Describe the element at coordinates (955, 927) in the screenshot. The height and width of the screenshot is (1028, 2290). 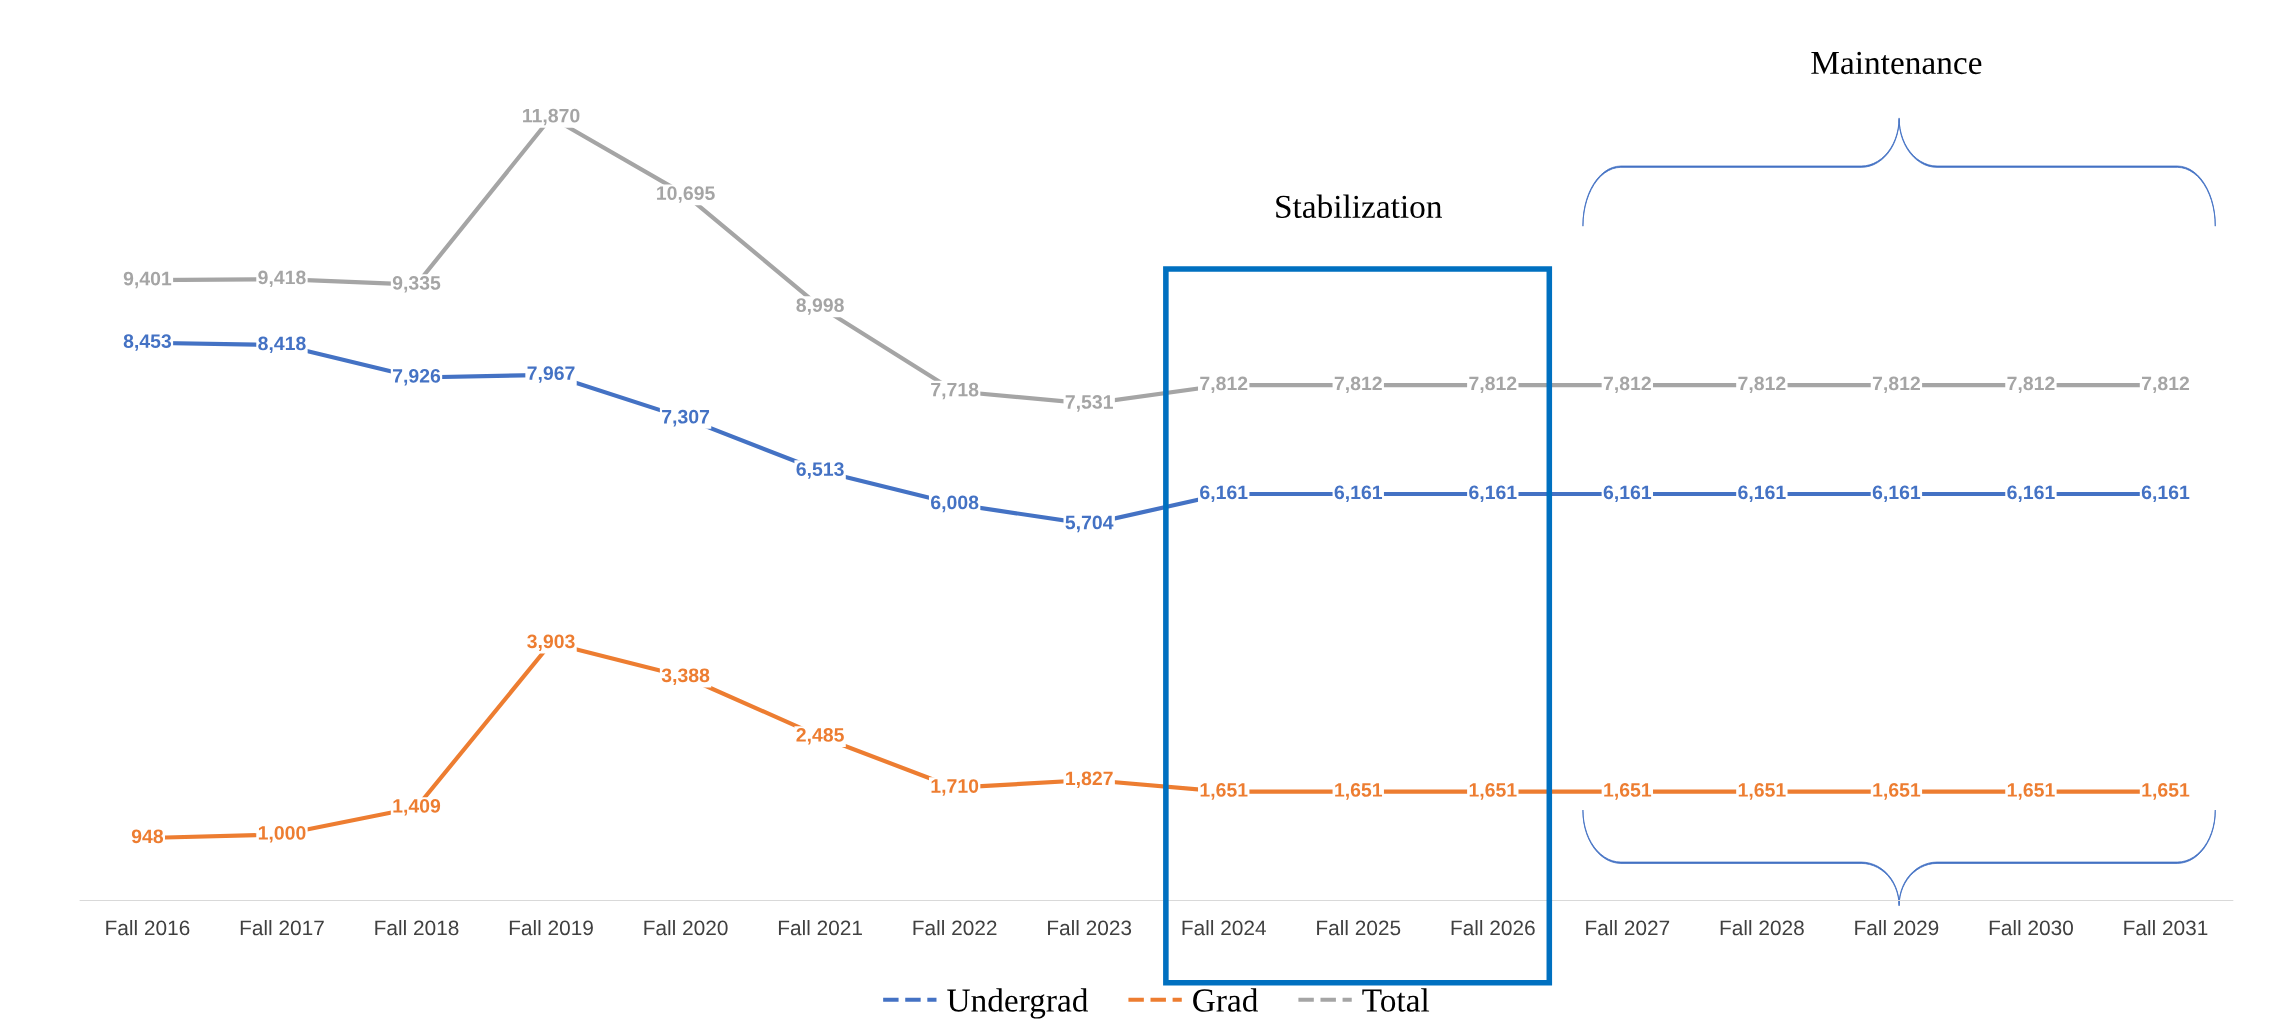
I see `x-tick-label: Fall 2022` at that location.